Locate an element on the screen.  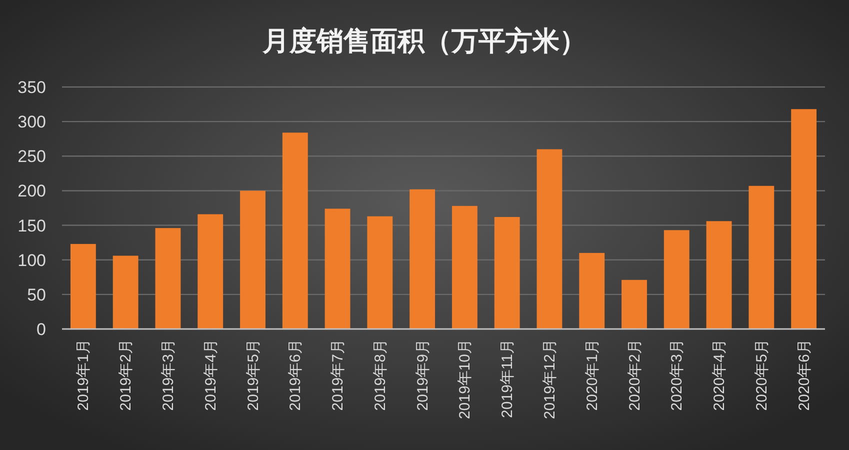
y-tick-label: 50 is located at coordinates (36, 294).